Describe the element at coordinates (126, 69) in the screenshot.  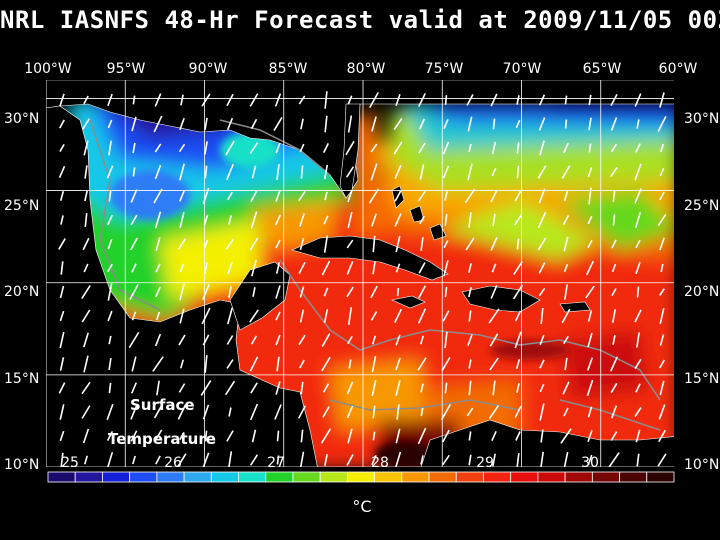
I see `lon-label-95w: 95°W` at that location.